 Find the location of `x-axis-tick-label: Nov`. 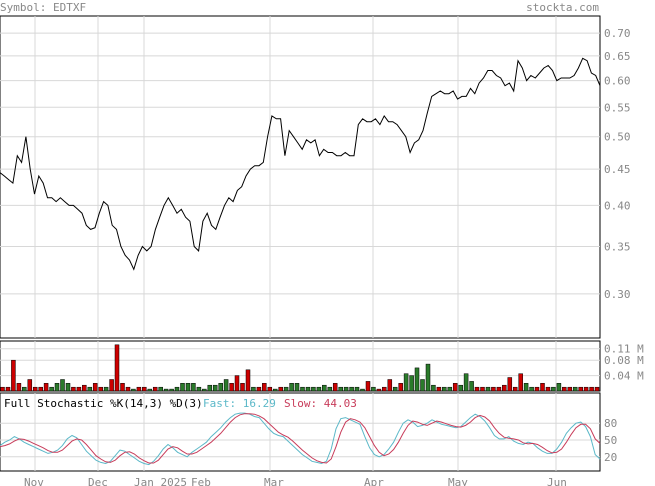

x-axis-tick-label: Nov is located at coordinates (34, 481).